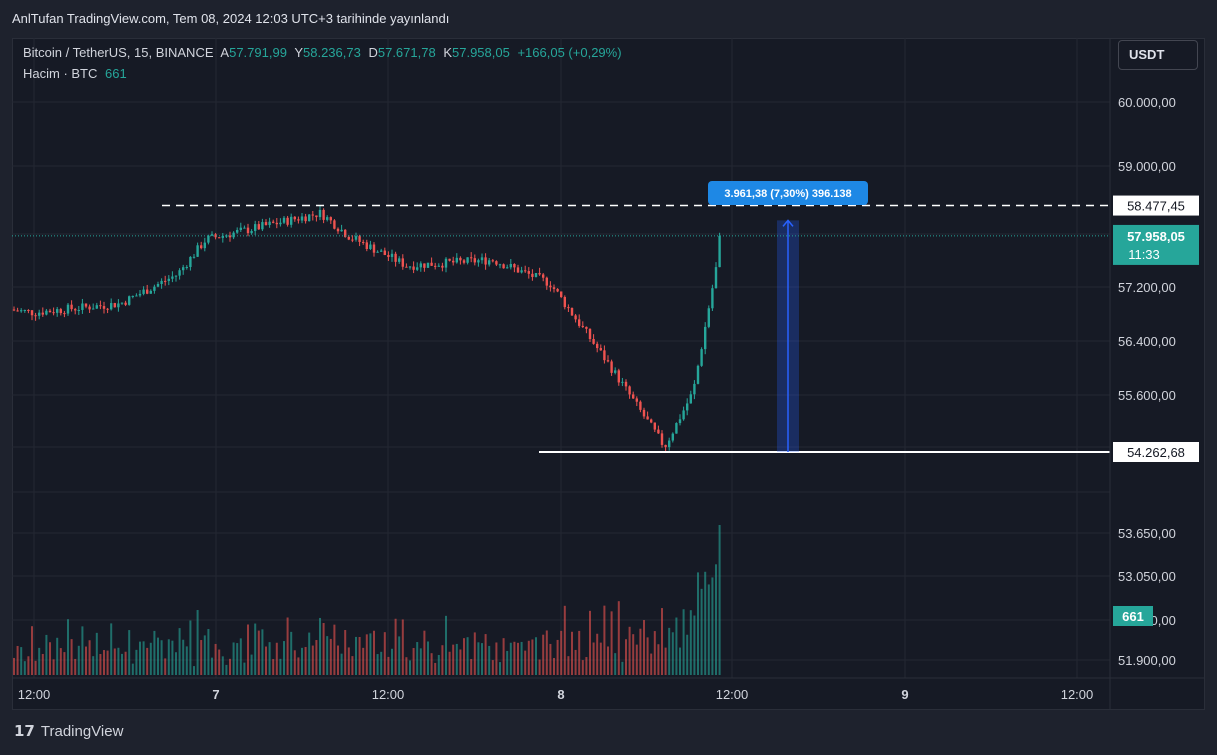 The image size is (1217, 755). I want to click on last-price-tag: 57.958,05, so click(1156, 236).